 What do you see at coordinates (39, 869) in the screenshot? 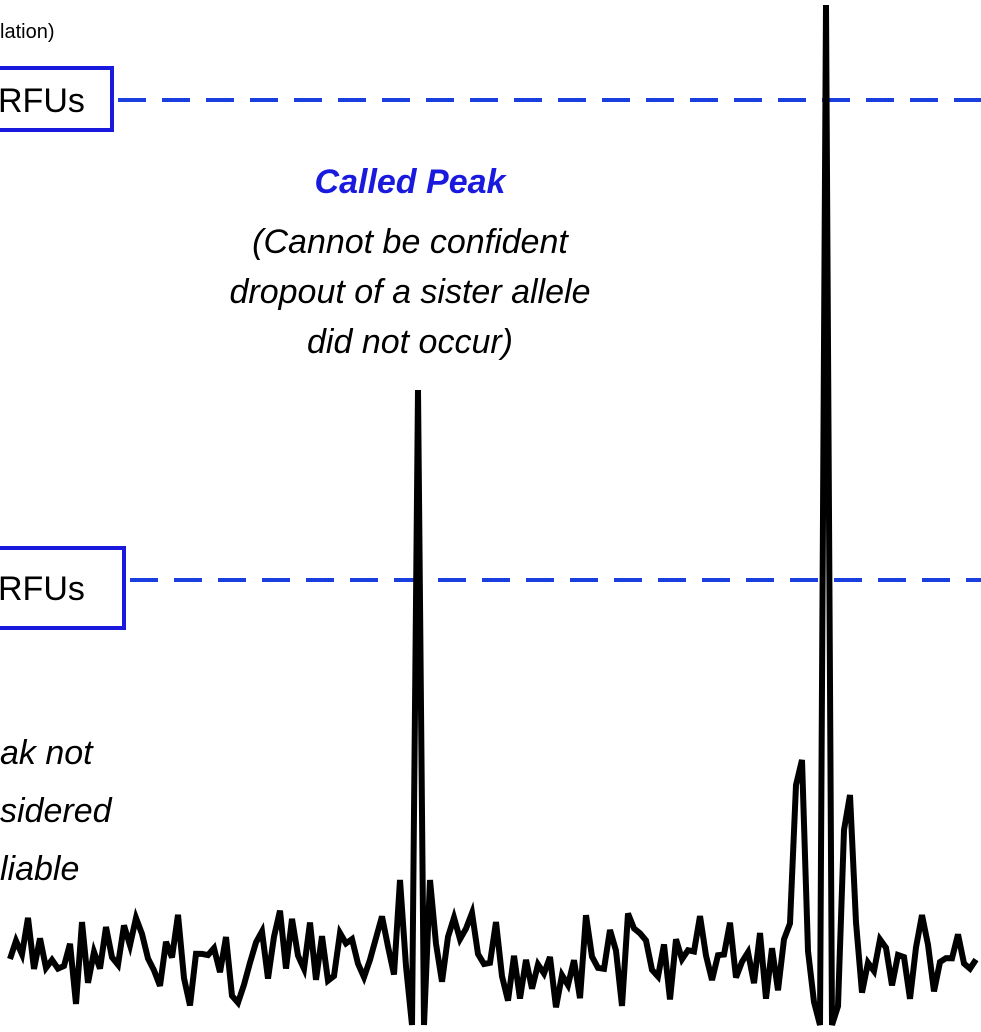
I see `left-note-line: liable` at bounding box center [39, 869].